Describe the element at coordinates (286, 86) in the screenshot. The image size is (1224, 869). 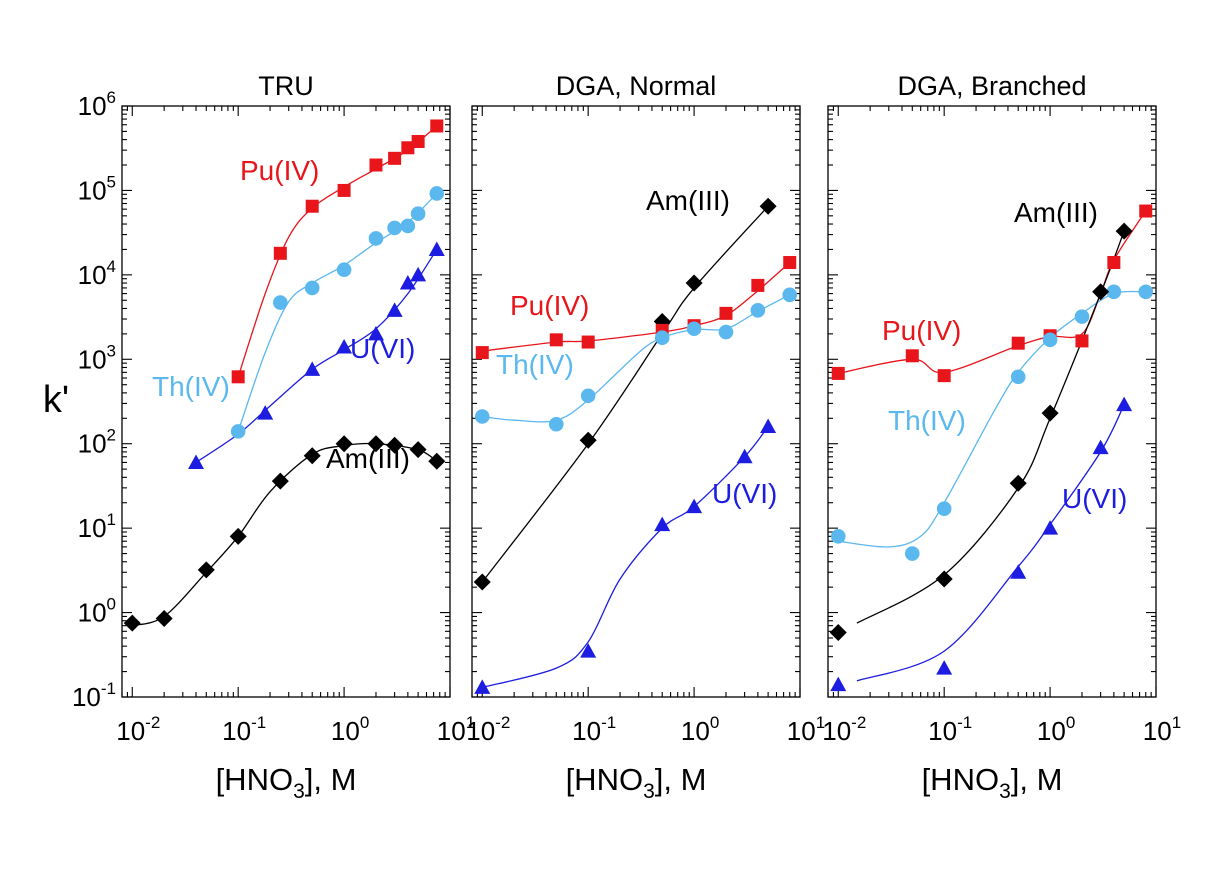
I see `panel-title: TRU` at that location.